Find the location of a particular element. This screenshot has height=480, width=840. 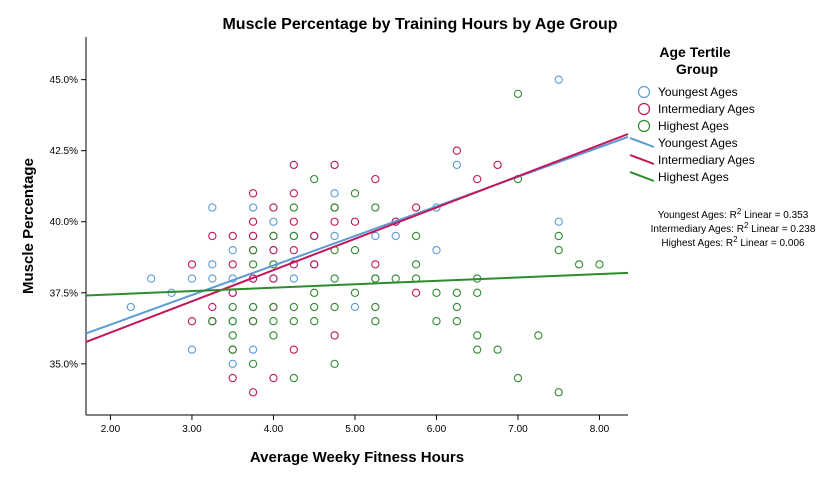

legend-title-line-2: Group is located at coordinates (697, 69).